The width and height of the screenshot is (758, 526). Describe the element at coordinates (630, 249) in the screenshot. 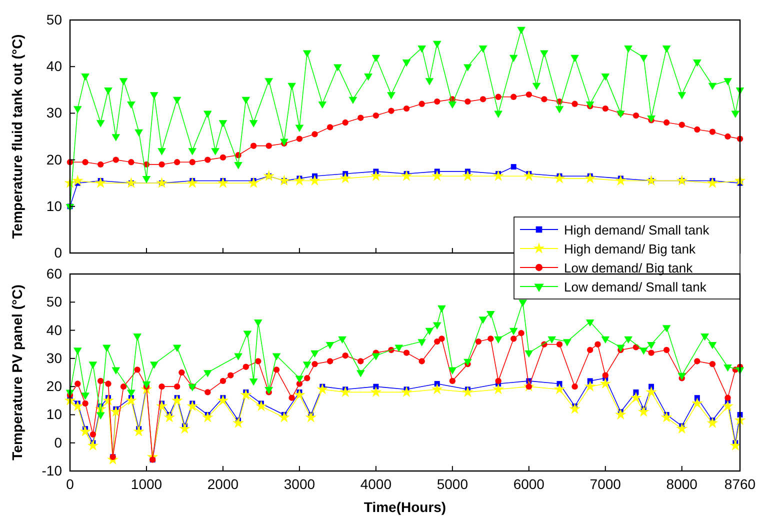

I see `legend-label: High demand/ Big tank` at that location.